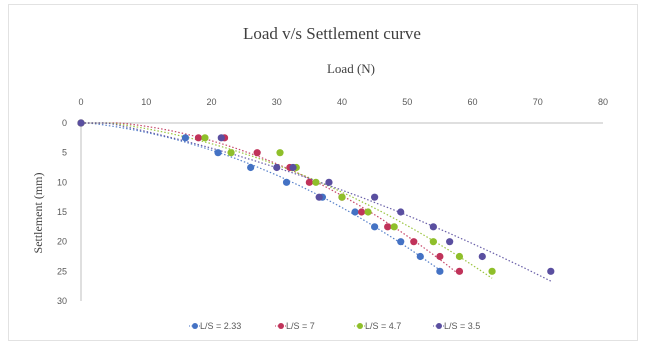 The width and height of the screenshot is (647, 347). I want to click on chart-title: Load v/s Settlement curve, so click(332, 33).